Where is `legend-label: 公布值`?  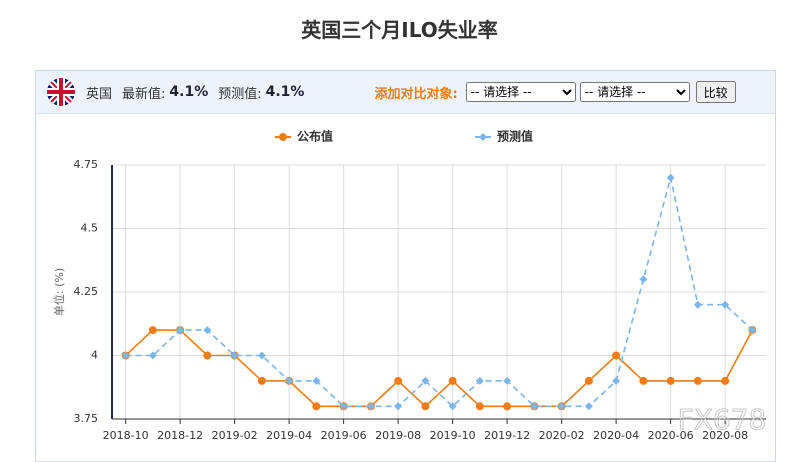 legend-label: 公布值 is located at coordinates (315, 136).